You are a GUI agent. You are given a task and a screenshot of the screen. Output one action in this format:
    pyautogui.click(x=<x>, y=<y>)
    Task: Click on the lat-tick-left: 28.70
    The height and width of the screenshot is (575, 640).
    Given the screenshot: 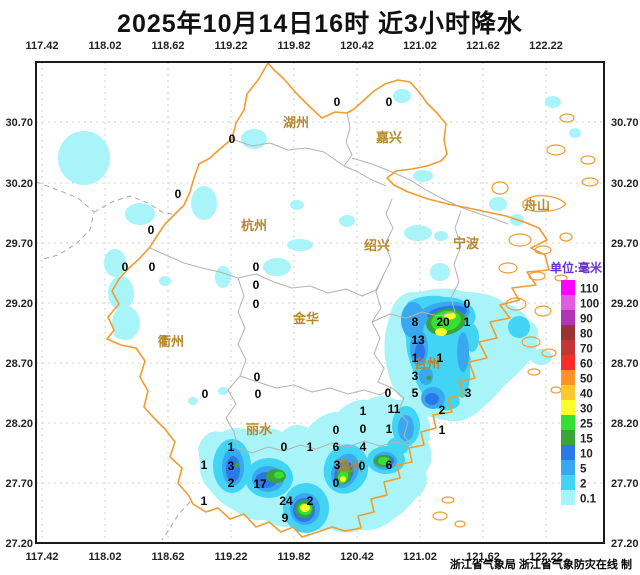 What is the action you would take?
    pyautogui.click(x=19, y=364)
    